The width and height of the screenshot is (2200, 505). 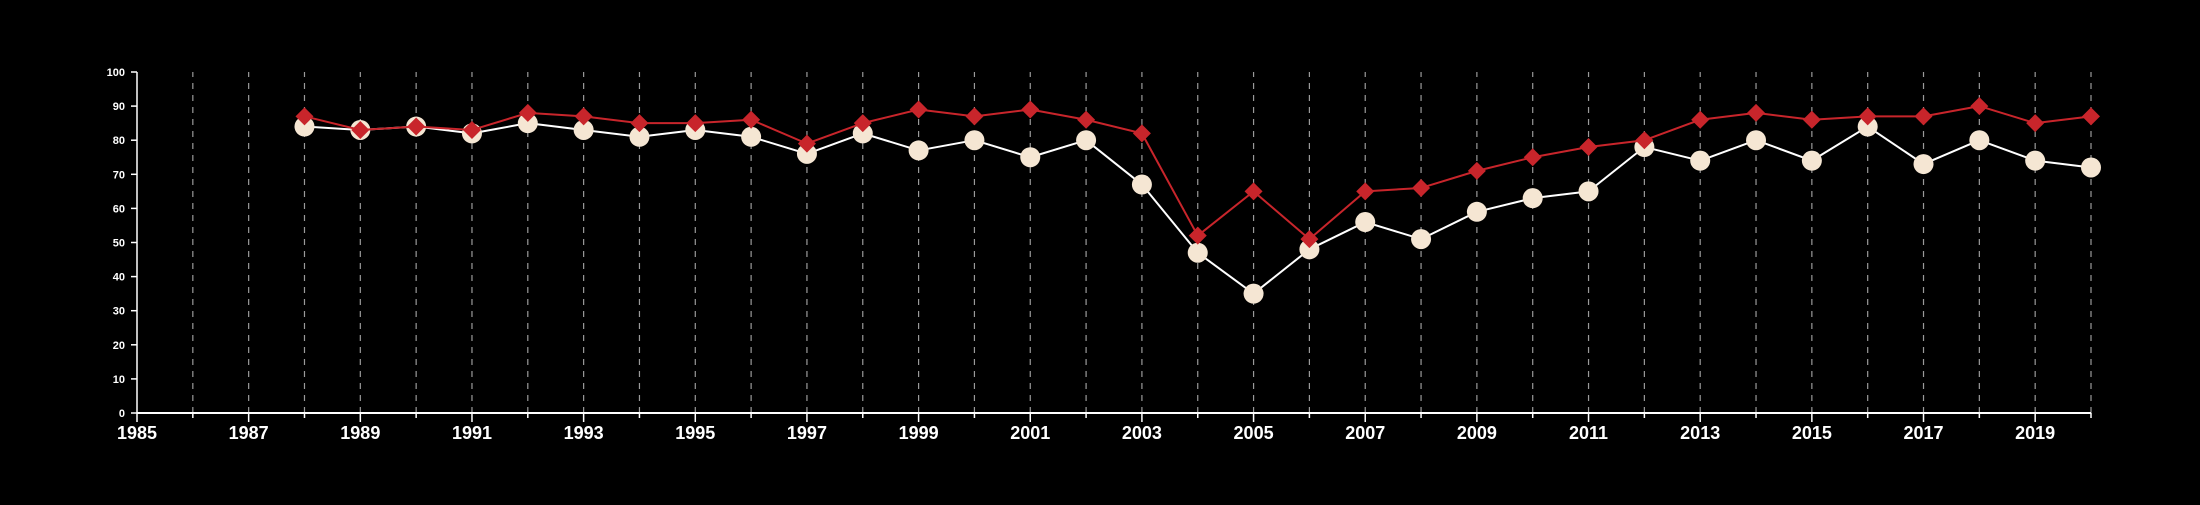 I want to click on y-tick-label: 30, so click(x=119, y=312).